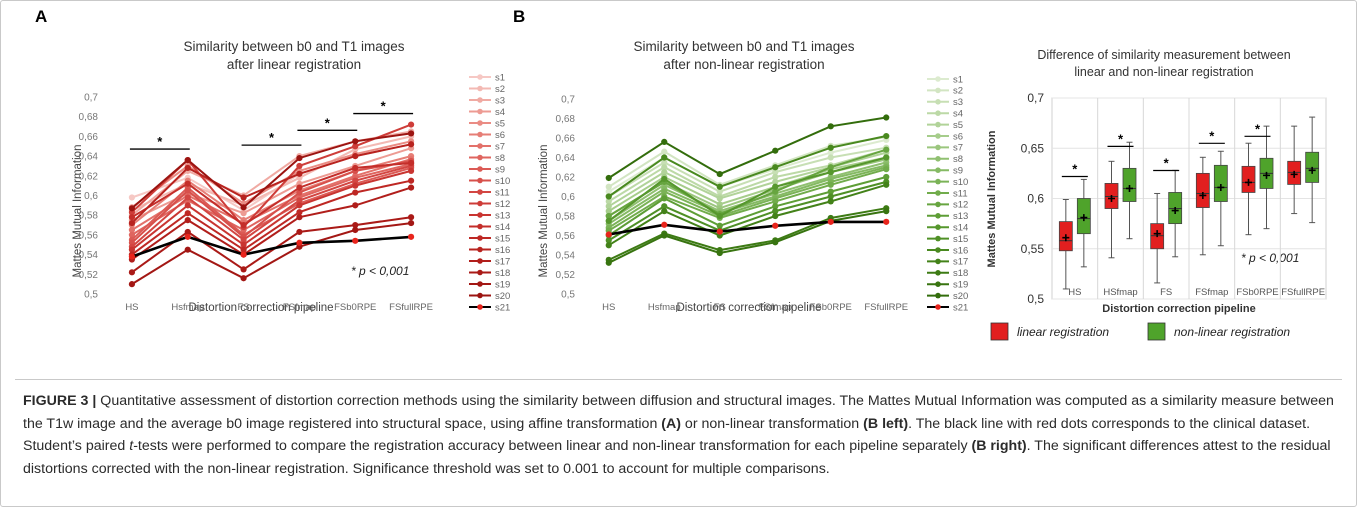 Image resolution: width=1357 pixels, height=507 pixels. What do you see at coordinates (938, 261) in the screenshot?
I see `chart-b-legend-marker-s17` at bounding box center [938, 261].